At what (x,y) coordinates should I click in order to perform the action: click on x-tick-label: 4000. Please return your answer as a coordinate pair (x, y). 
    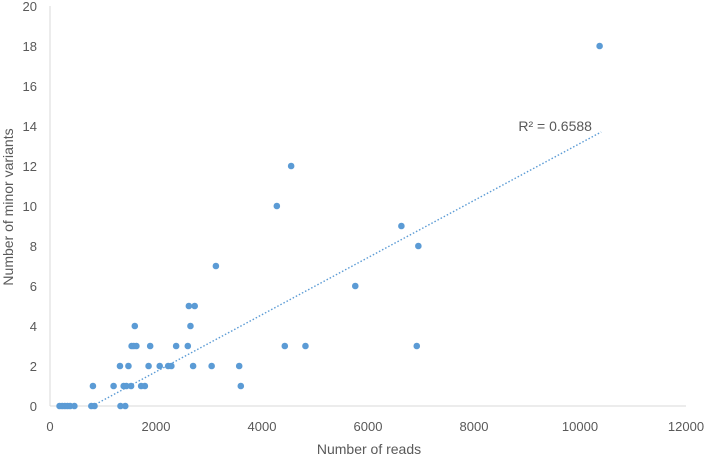
    Looking at the image, I should click on (262, 426).